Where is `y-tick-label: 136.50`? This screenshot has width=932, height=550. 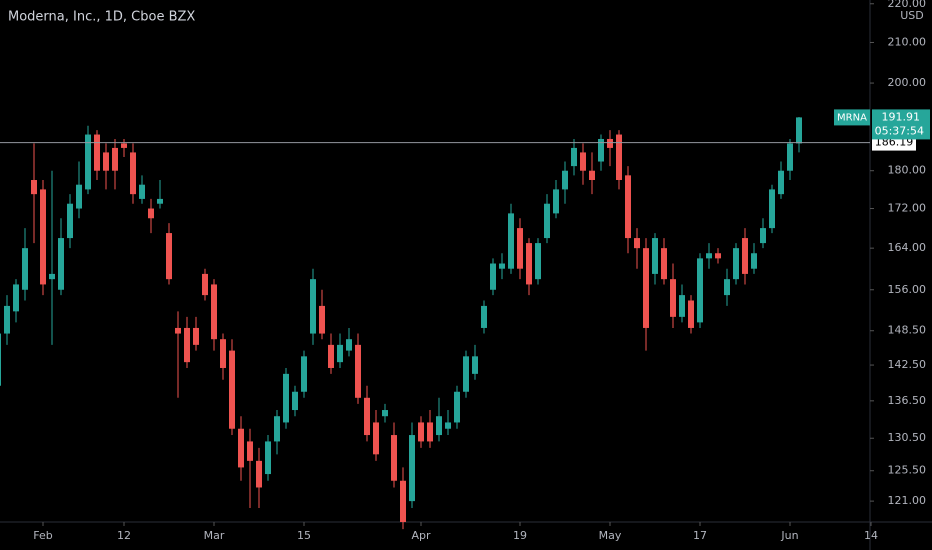 y-tick-label: 136.50 is located at coordinates (907, 400).